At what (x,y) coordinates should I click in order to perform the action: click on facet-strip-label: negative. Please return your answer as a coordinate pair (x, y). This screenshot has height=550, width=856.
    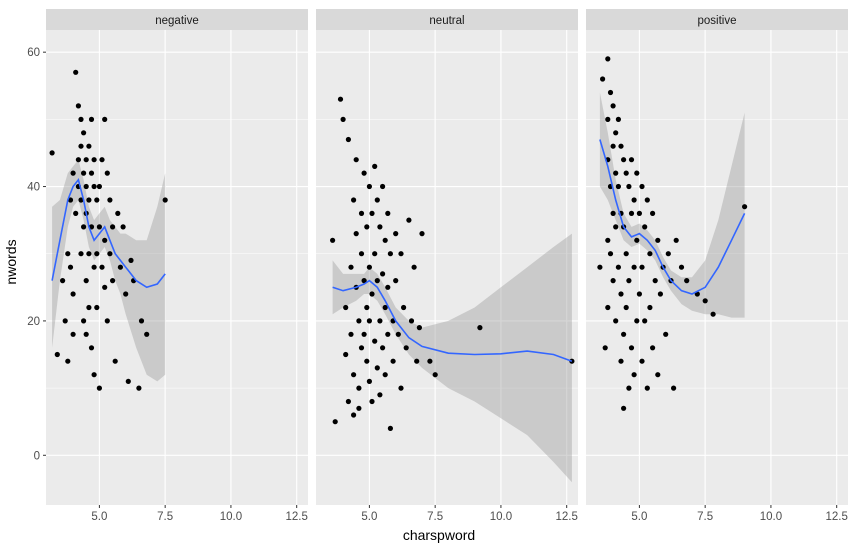
    Looking at the image, I should click on (176, 21).